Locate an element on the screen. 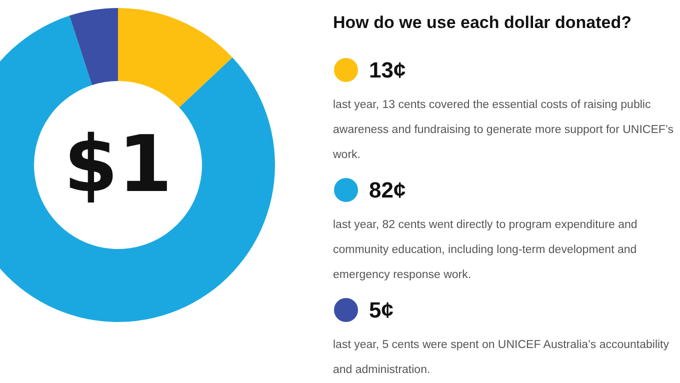 This screenshot has height=383, width=680. text: $1 is located at coordinates (118, 165).